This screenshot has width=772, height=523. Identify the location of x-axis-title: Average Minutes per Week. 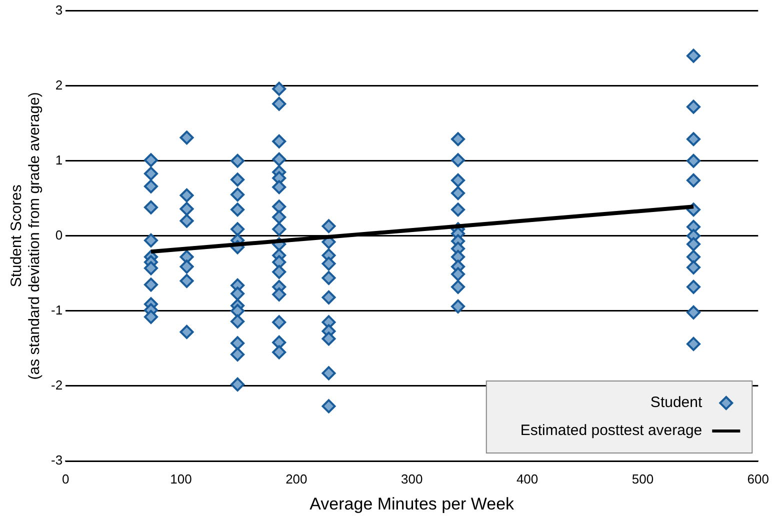
(412, 504).